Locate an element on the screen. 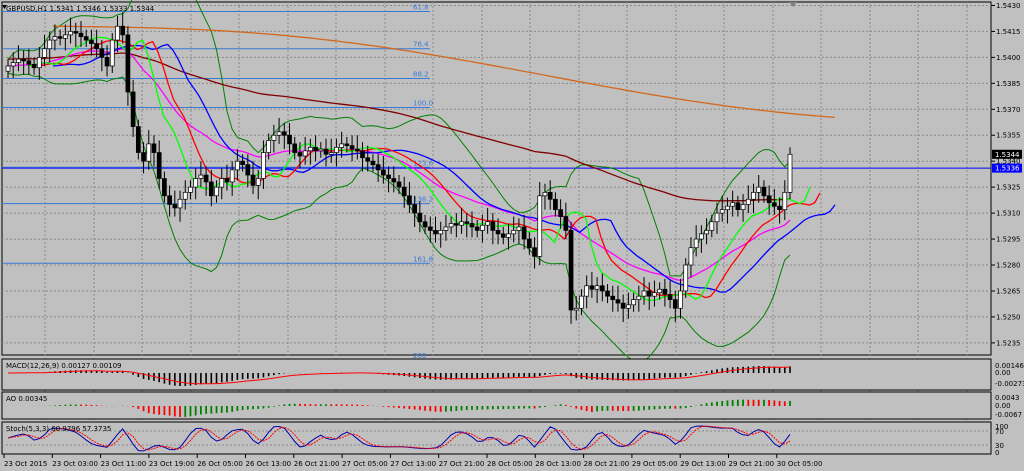 Image resolution: width=1024 pixels, height=471 pixels. fib-level-label: 100.0 is located at coordinates (423, 104).